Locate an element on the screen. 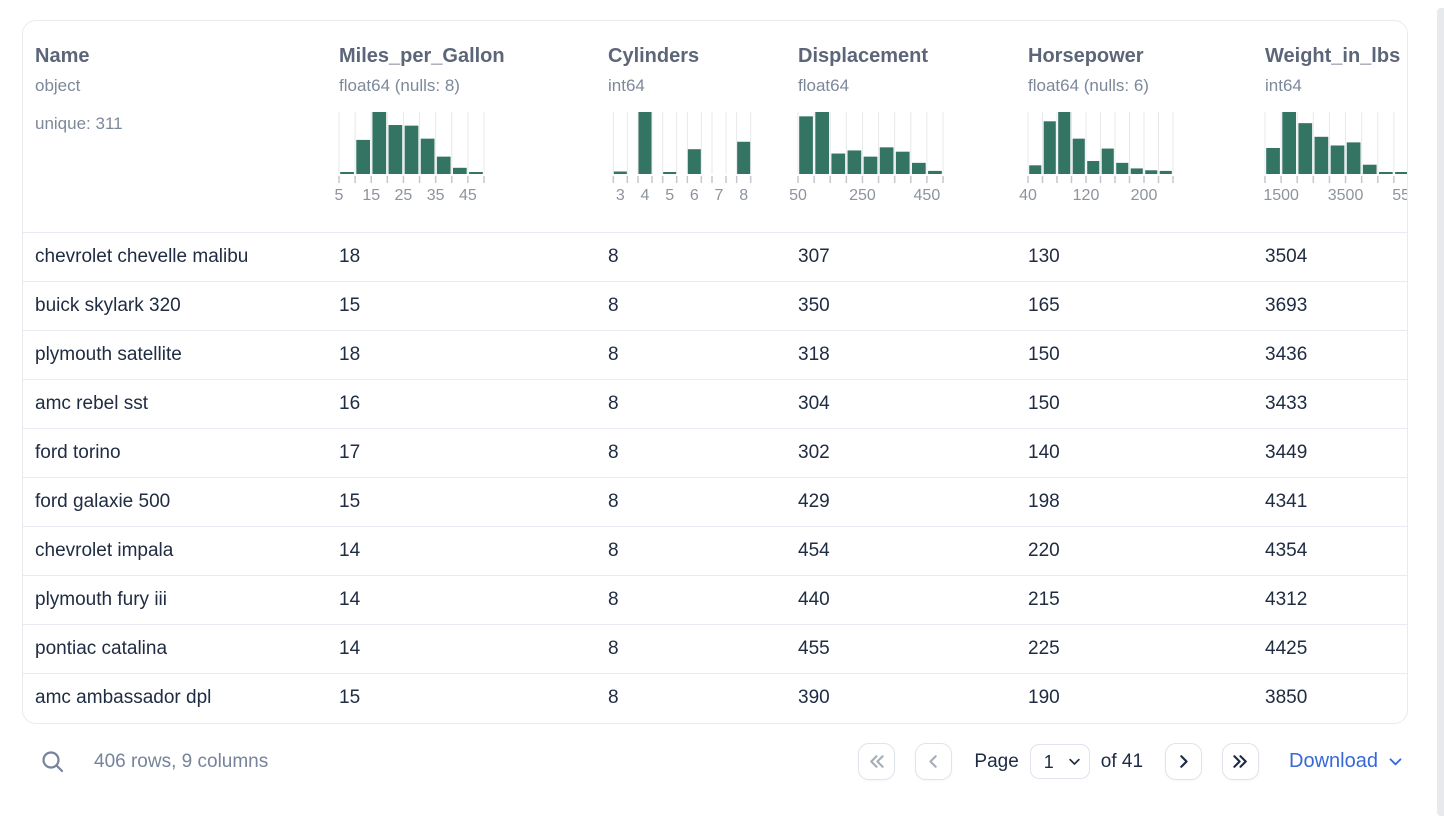  weight-in-lbs-histogram: 1500 3500 5500 is located at coordinates (1335, 158).